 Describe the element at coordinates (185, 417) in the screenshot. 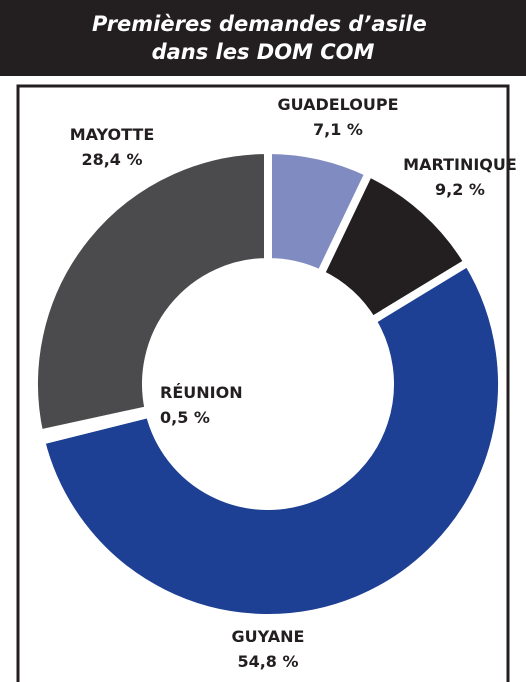

I see `value-label: 0,5 %` at that location.